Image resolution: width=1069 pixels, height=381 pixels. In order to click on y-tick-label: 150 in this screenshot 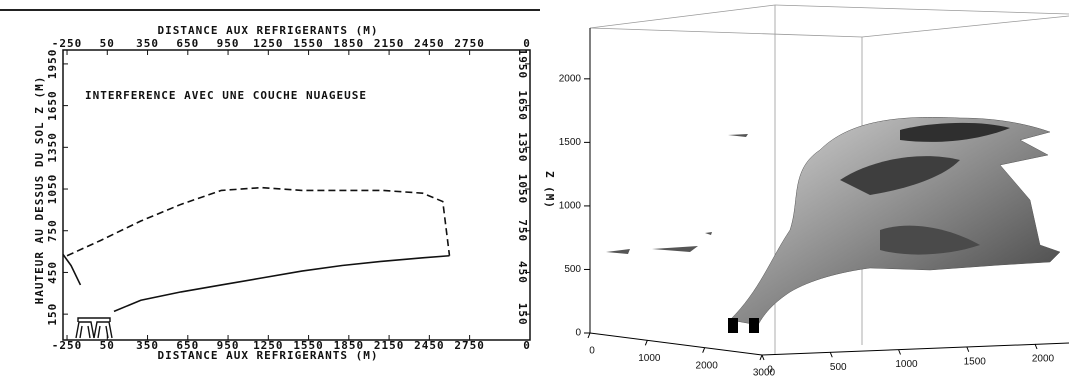, I will do `click(52, 314)`.